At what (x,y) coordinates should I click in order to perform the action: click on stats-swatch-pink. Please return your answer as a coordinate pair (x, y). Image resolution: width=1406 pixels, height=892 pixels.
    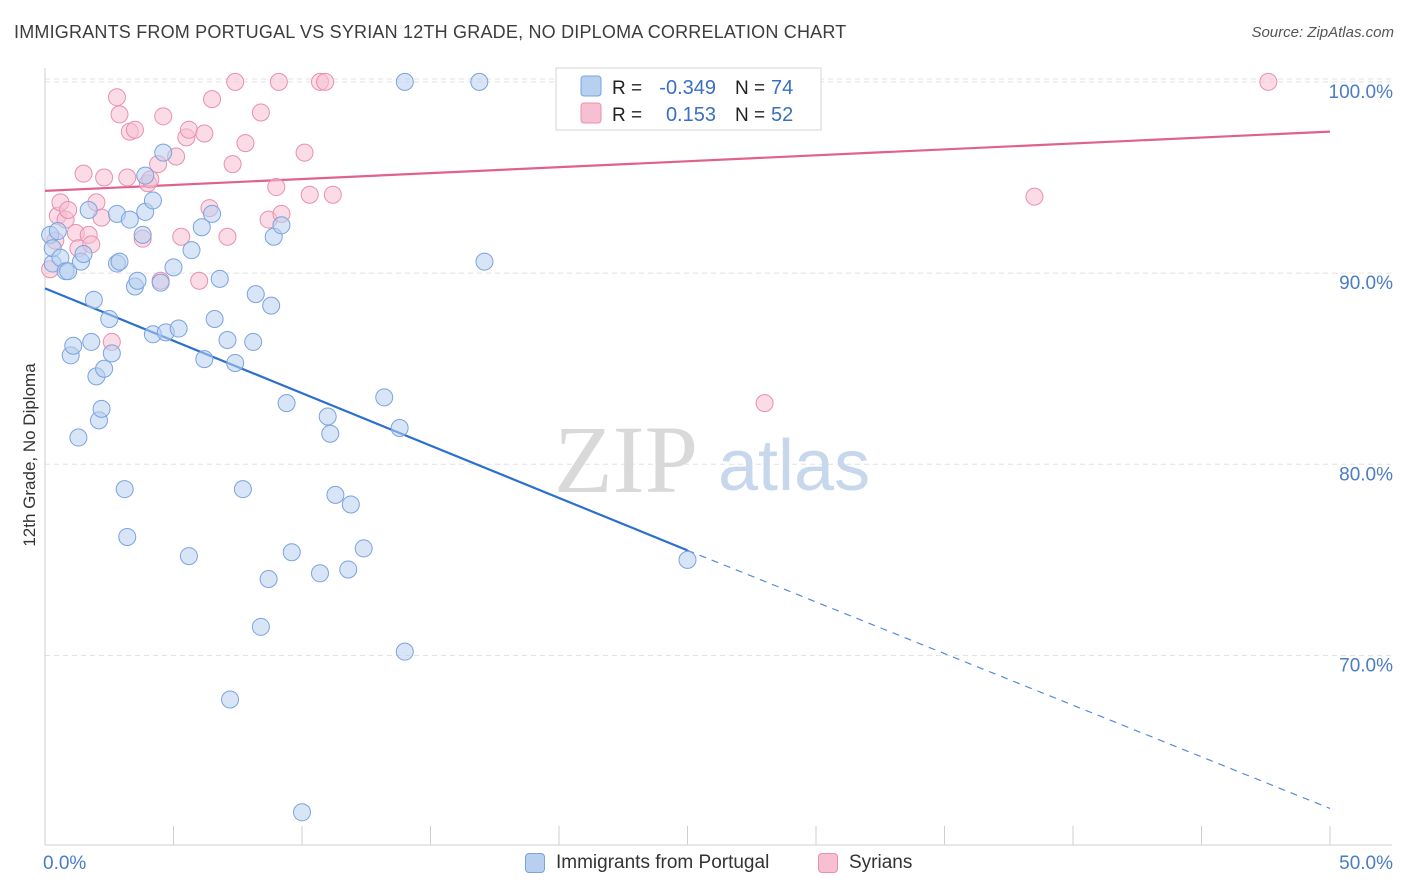
    Looking at the image, I should click on (591, 113).